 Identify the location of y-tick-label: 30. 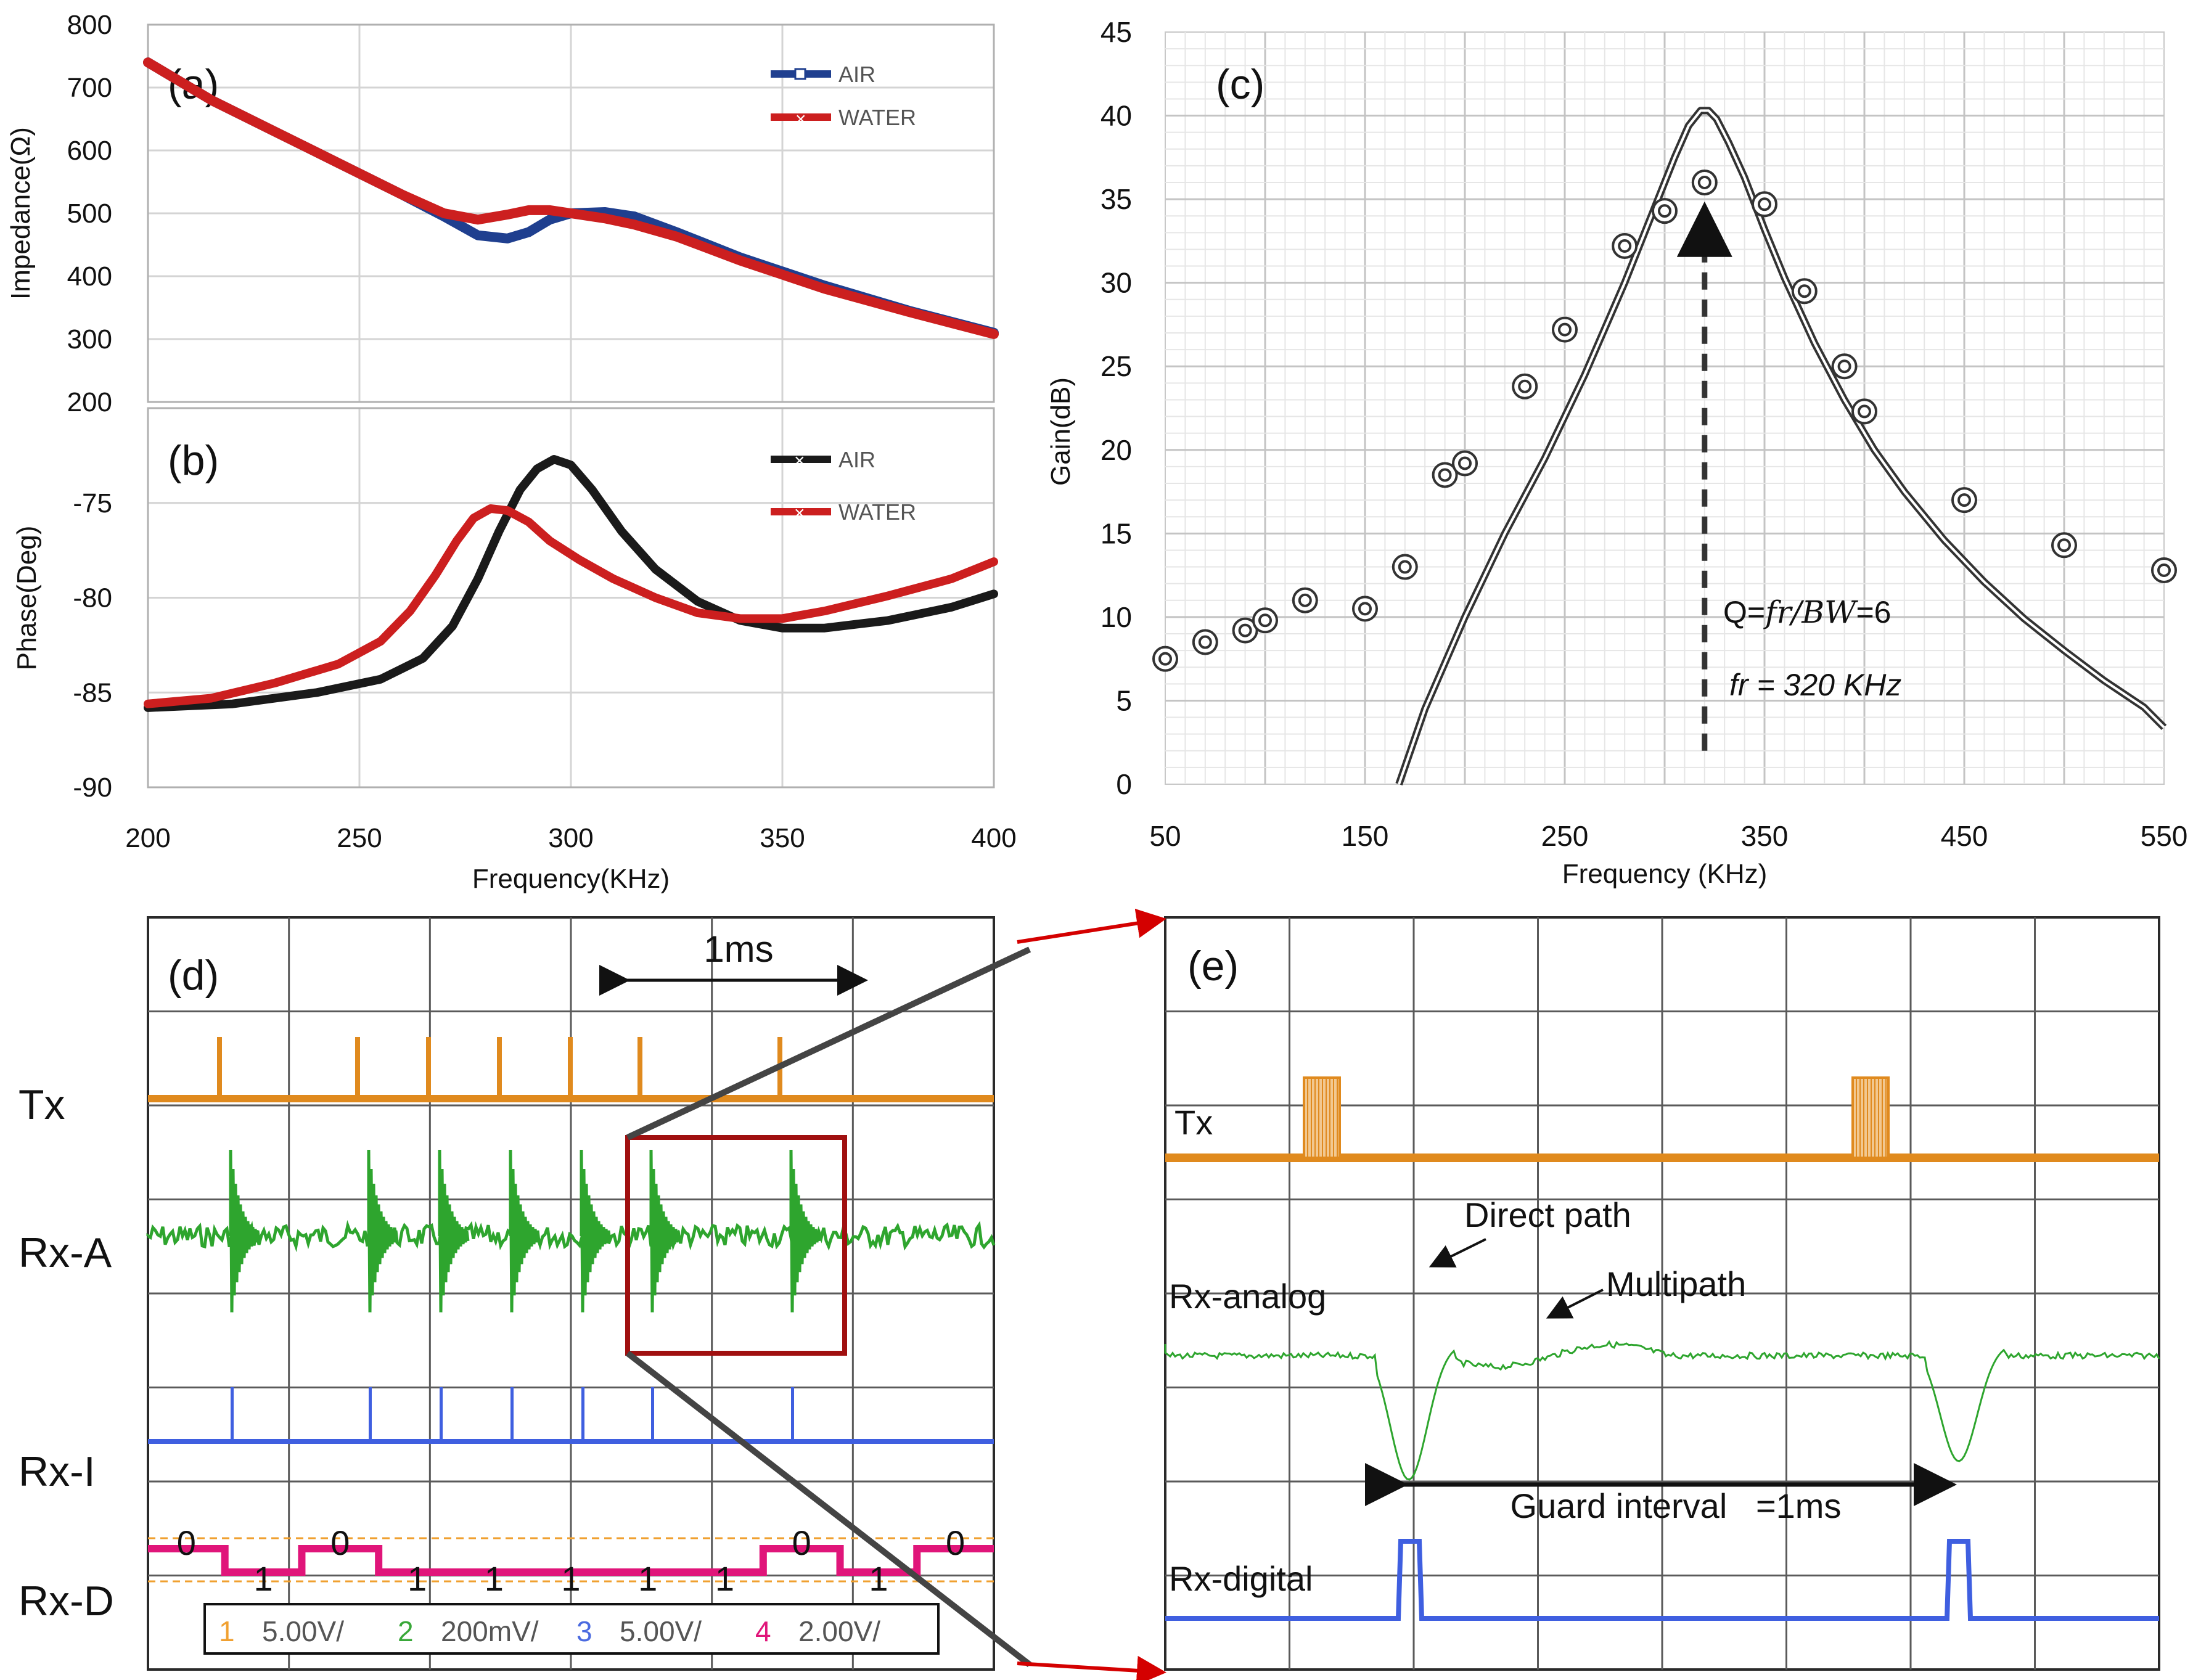
(1116, 283).